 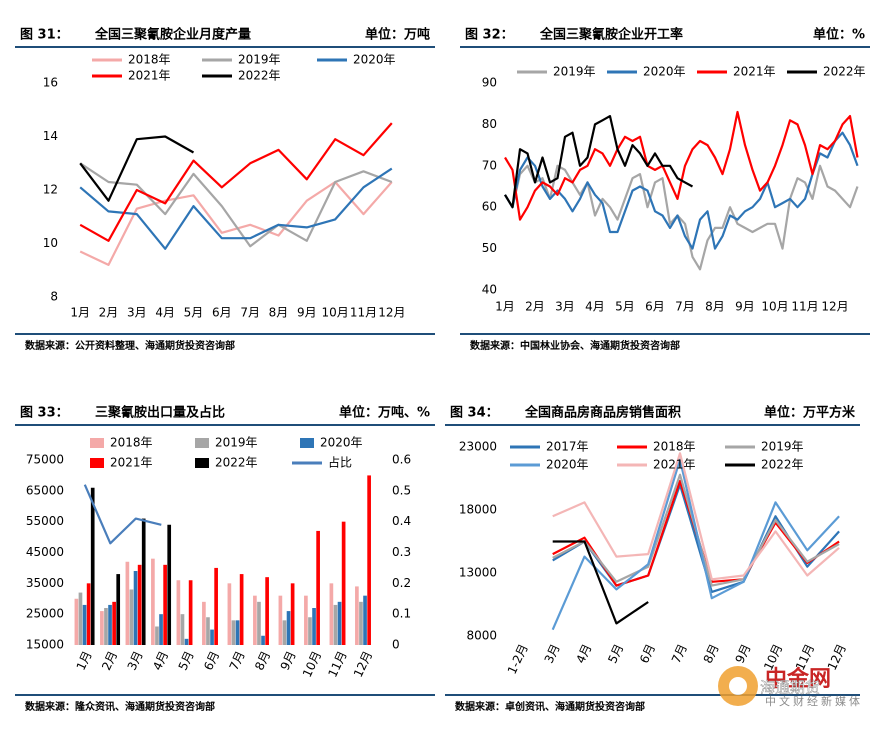 I want to click on y-tick-label: 16, so click(x=50, y=83).